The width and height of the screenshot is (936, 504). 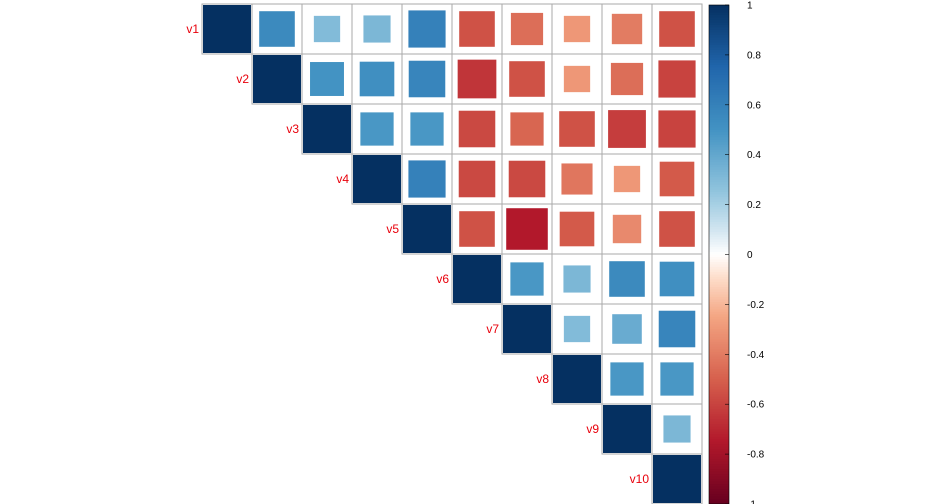 What do you see at coordinates (577, 179) in the screenshot?
I see `cell-v4-v8` at bounding box center [577, 179].